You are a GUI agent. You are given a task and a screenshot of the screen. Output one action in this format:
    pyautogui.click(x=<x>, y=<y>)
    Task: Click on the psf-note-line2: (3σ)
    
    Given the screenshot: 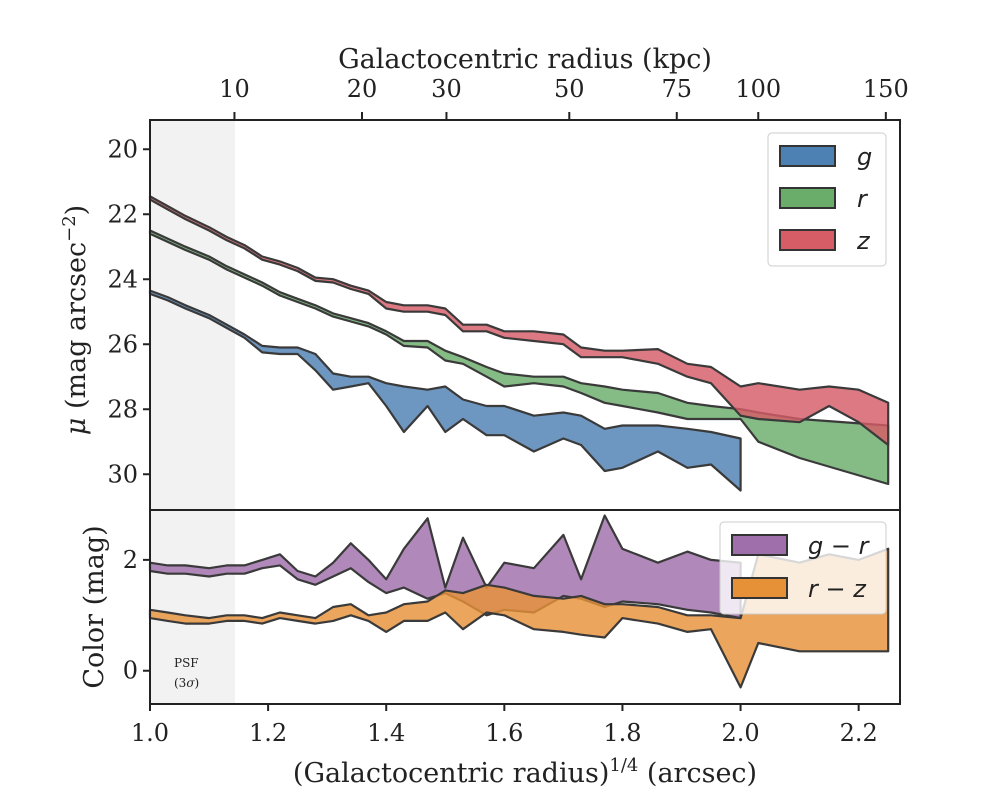 What is the action you would take?
    pyautogui.click(x=186, y=683)
    